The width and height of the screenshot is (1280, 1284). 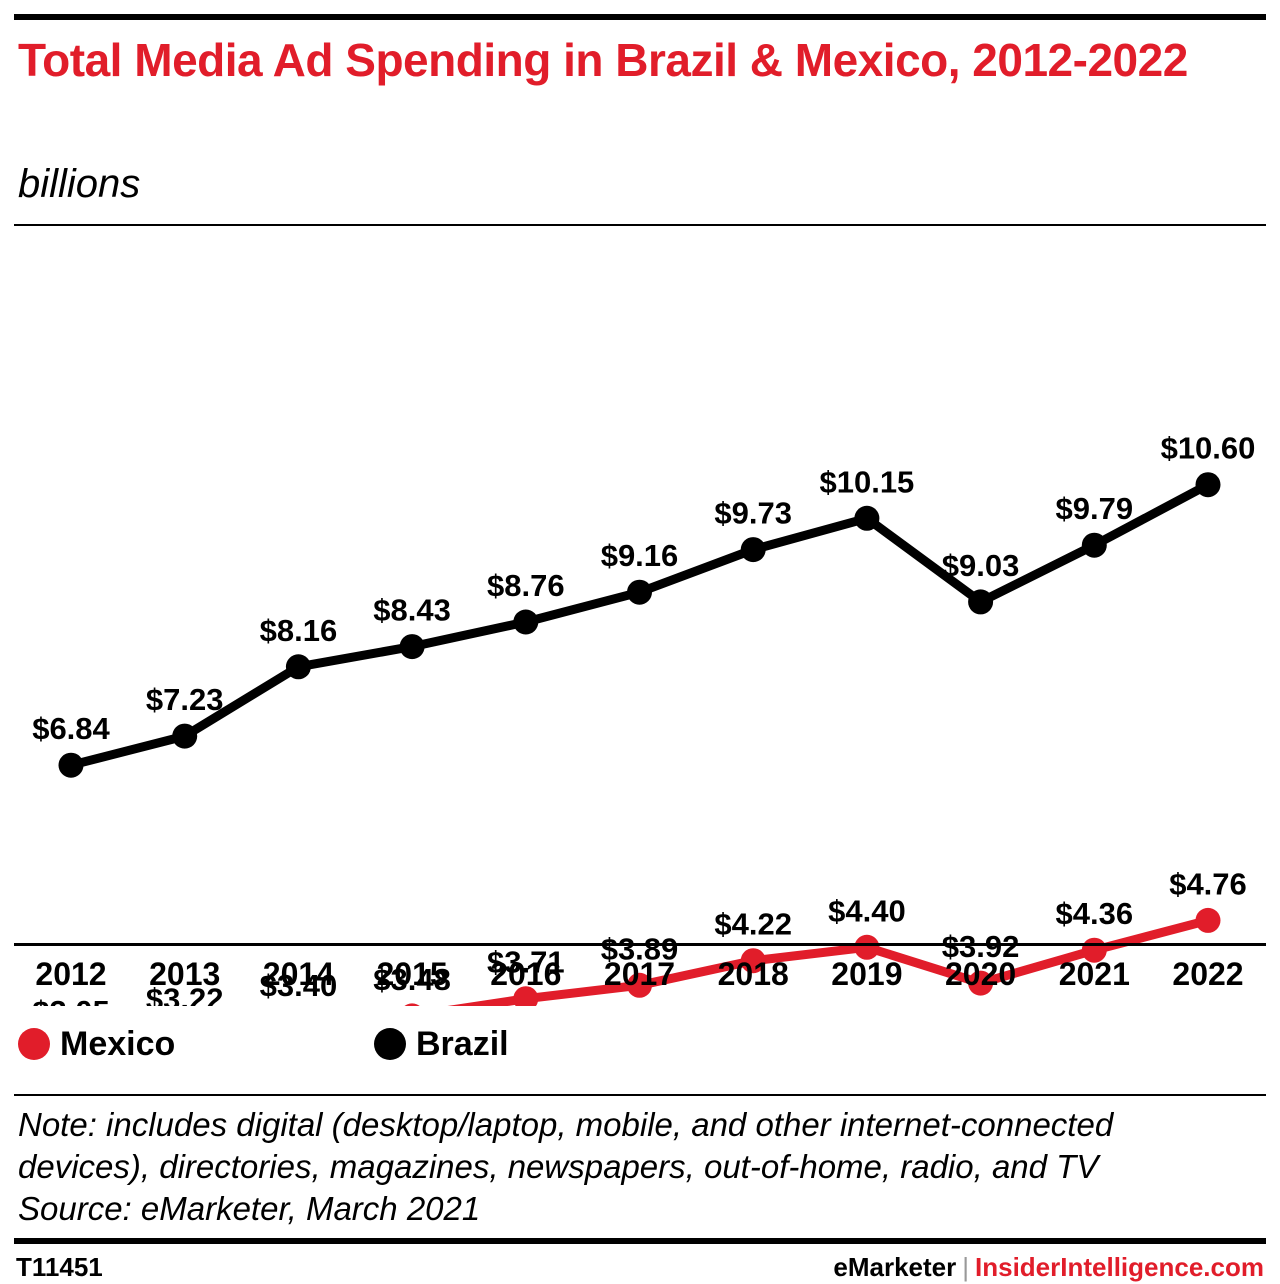 What do you see at coordinates (753, 550) in the screenshot?
I see `data-point-brazil-2018` at bounding box center [753, 550].